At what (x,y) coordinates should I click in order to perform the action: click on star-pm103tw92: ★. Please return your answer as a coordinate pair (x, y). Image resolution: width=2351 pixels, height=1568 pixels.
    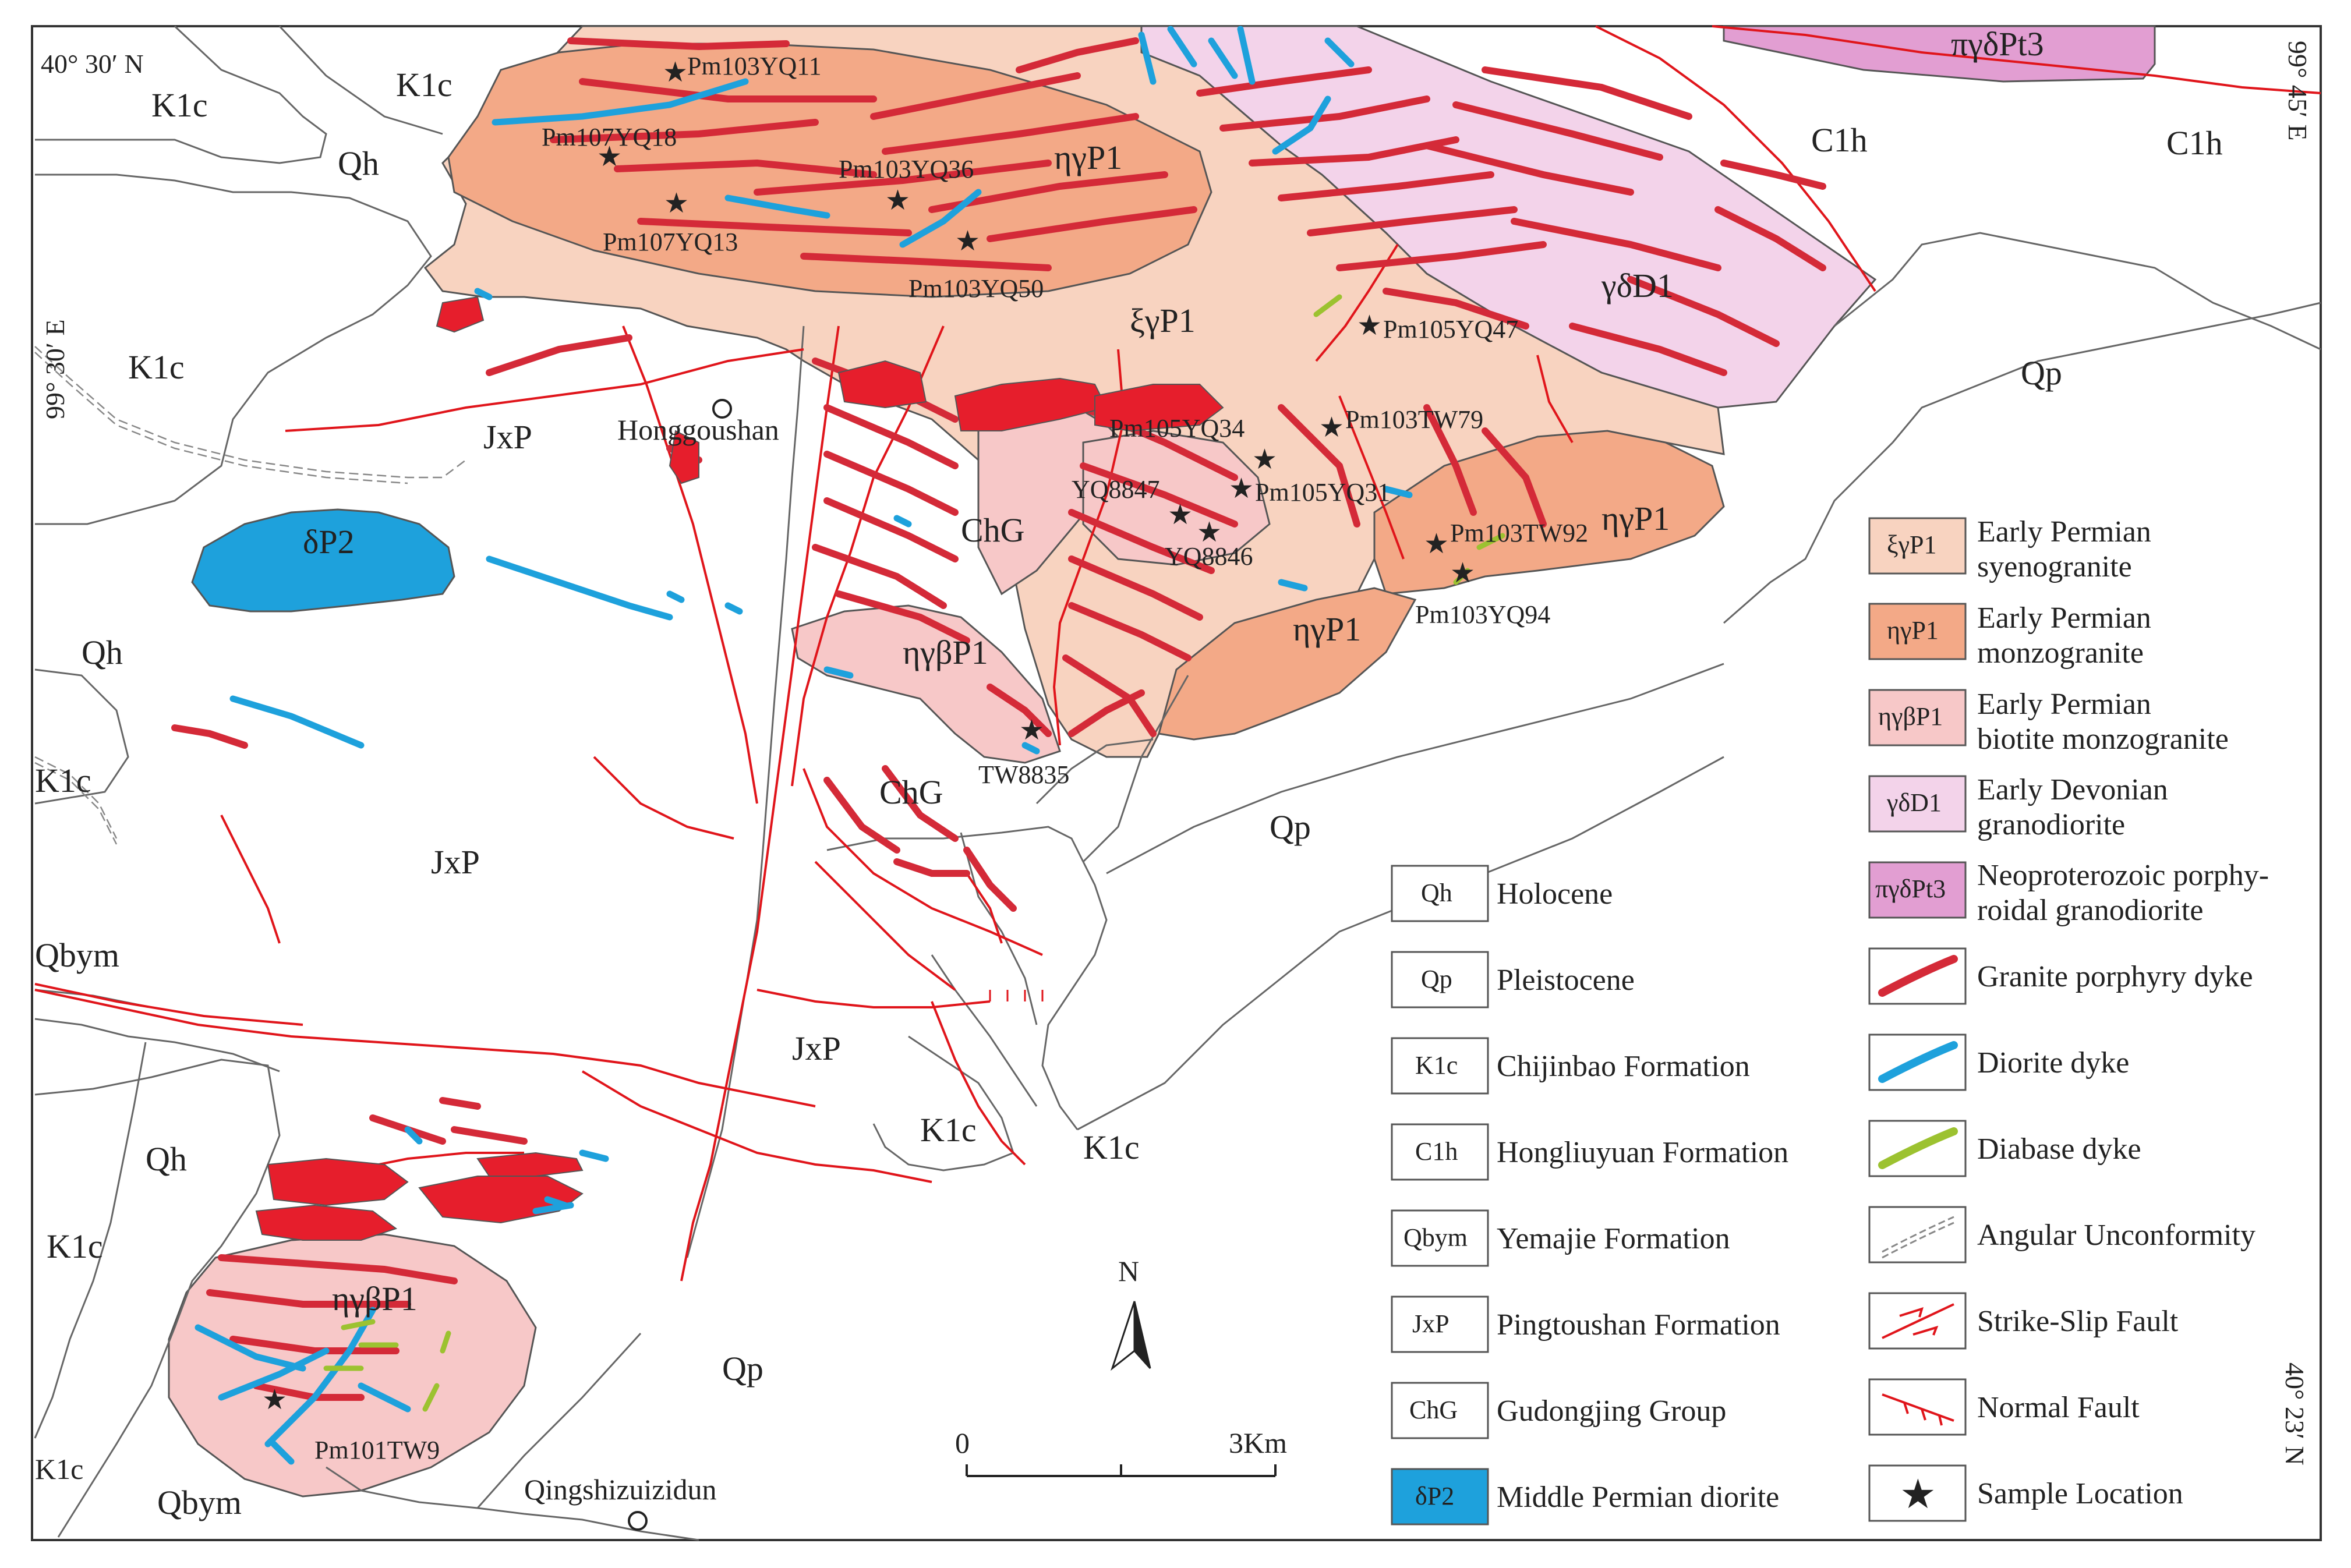
    Looking at the image, I should click on (1436, 544).